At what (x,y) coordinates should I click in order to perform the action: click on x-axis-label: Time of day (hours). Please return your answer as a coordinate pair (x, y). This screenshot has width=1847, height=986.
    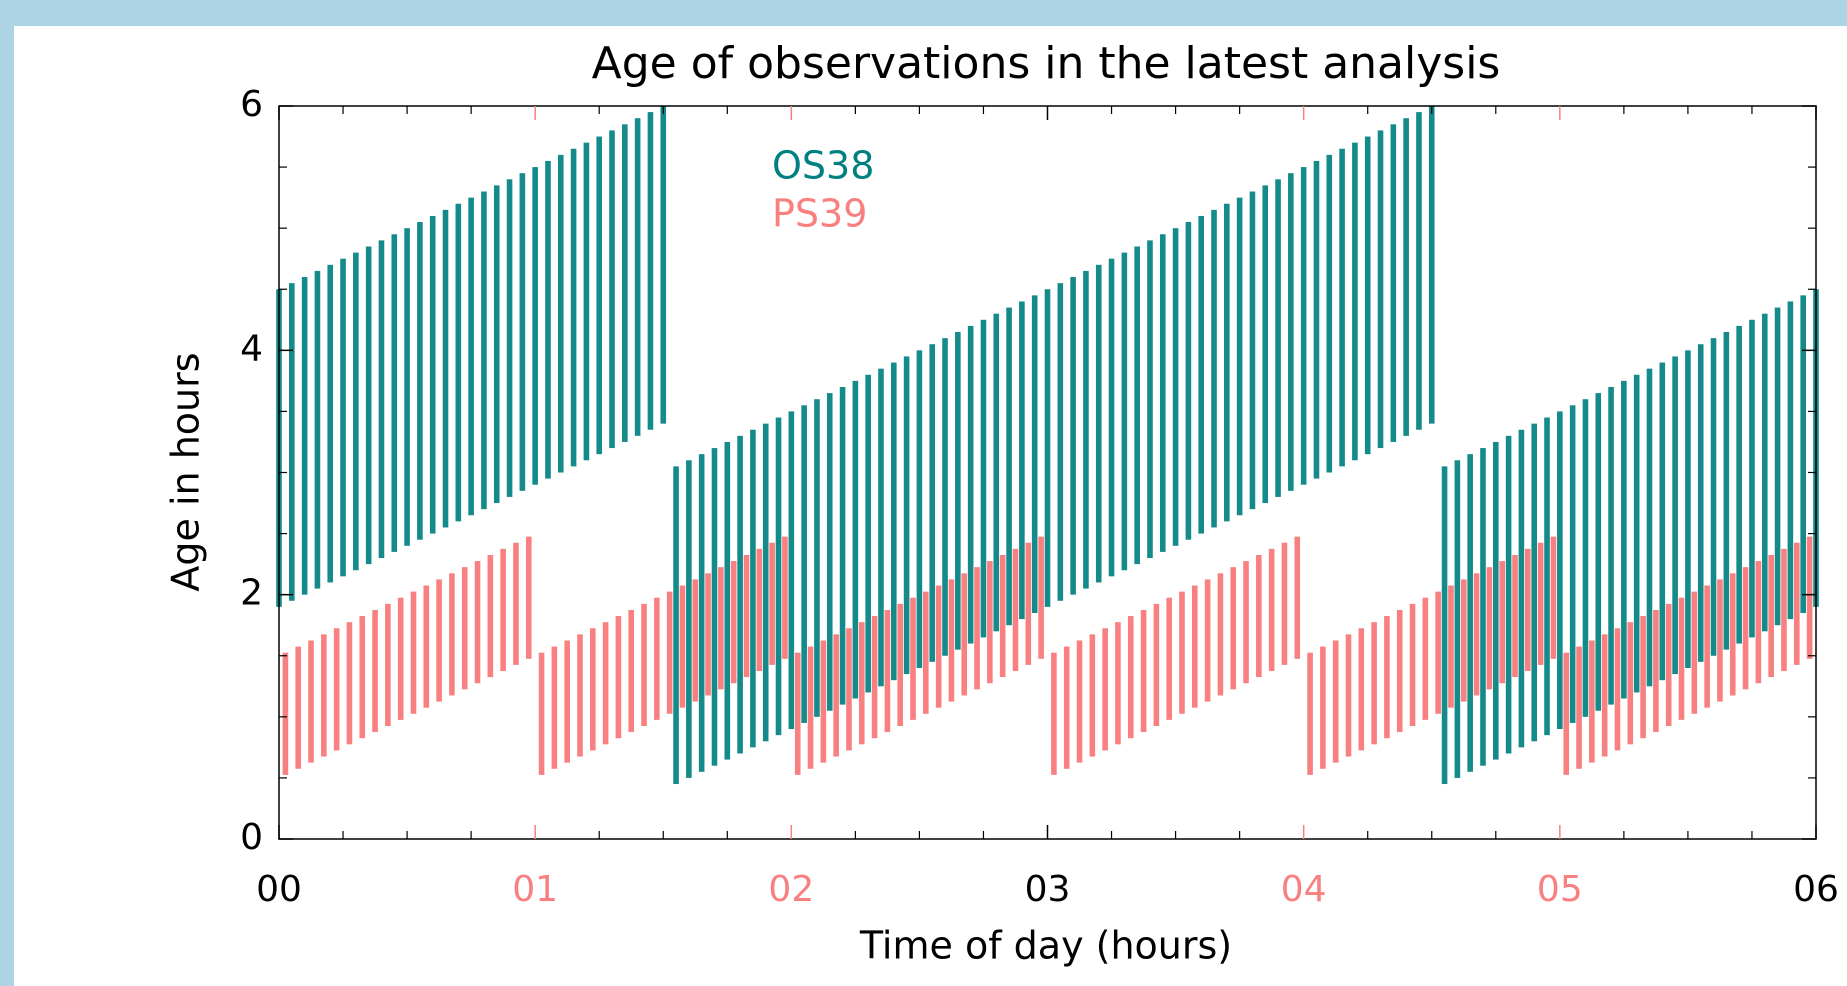
    Looking at the image, I should click on (1045, 946).